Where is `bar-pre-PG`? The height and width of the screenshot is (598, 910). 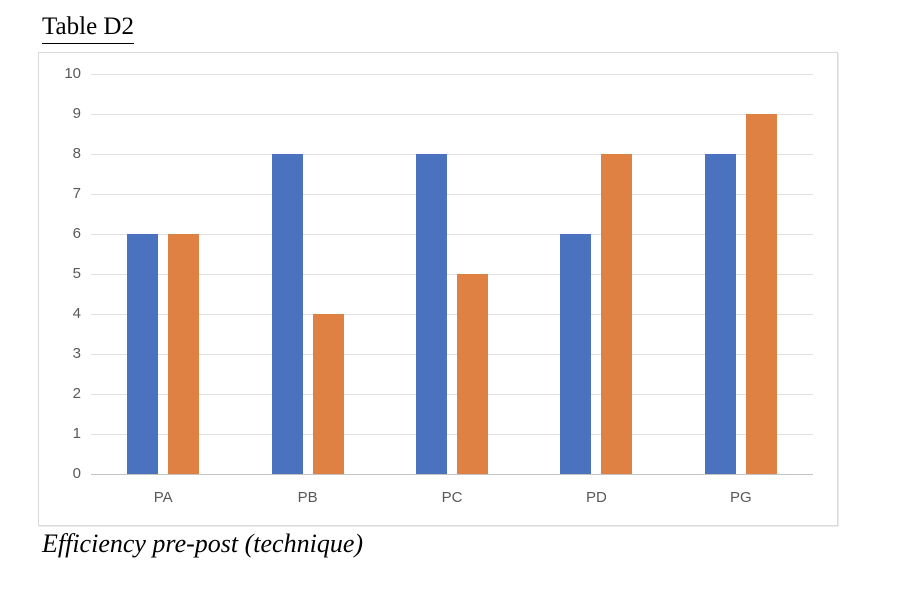
bar-pre-PG is located at coordinates (720, 314).